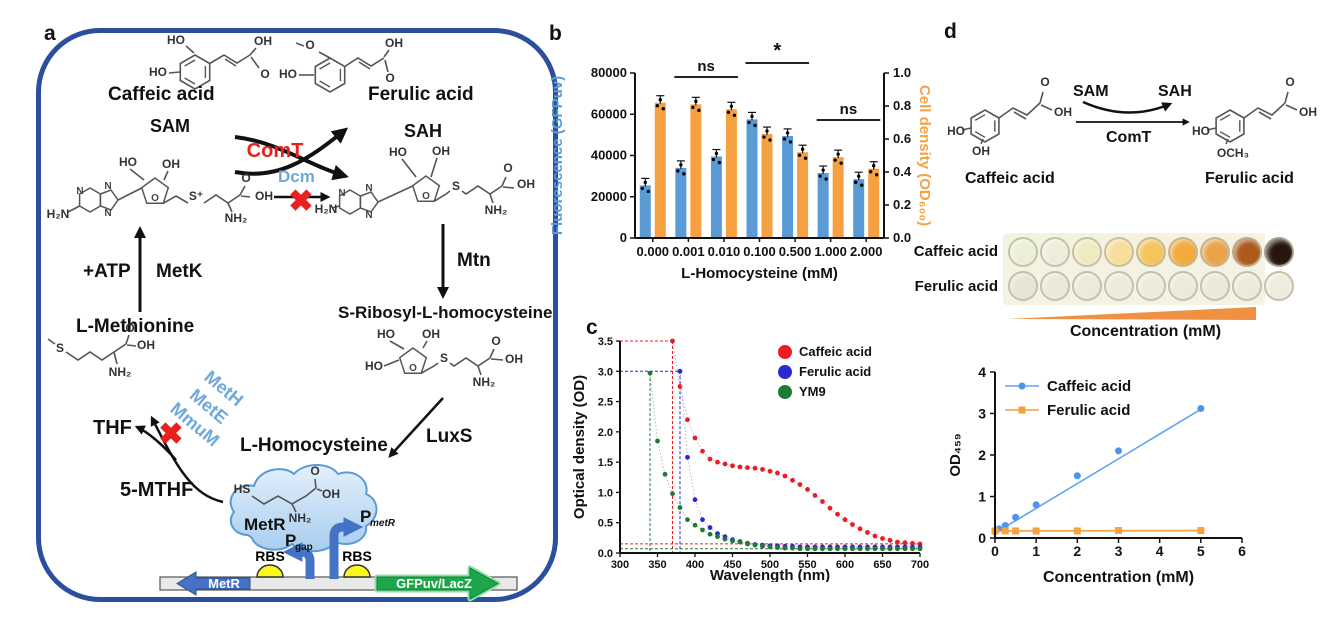 The image size is (1336, 632). Describe the element at coordinates (950, 31) in the screenshot. I see `panel-letter-d: d` at that location.